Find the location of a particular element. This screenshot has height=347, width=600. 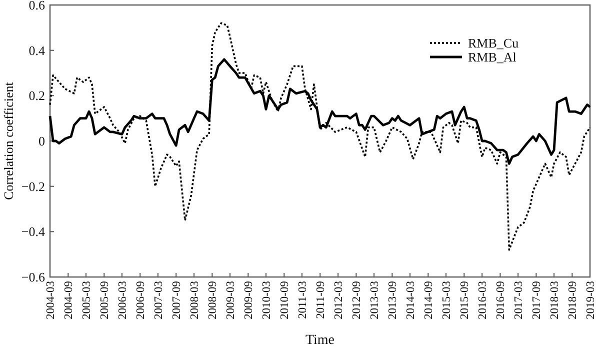

y-tick-label: −0.4 is located at coordinates (33, 232).